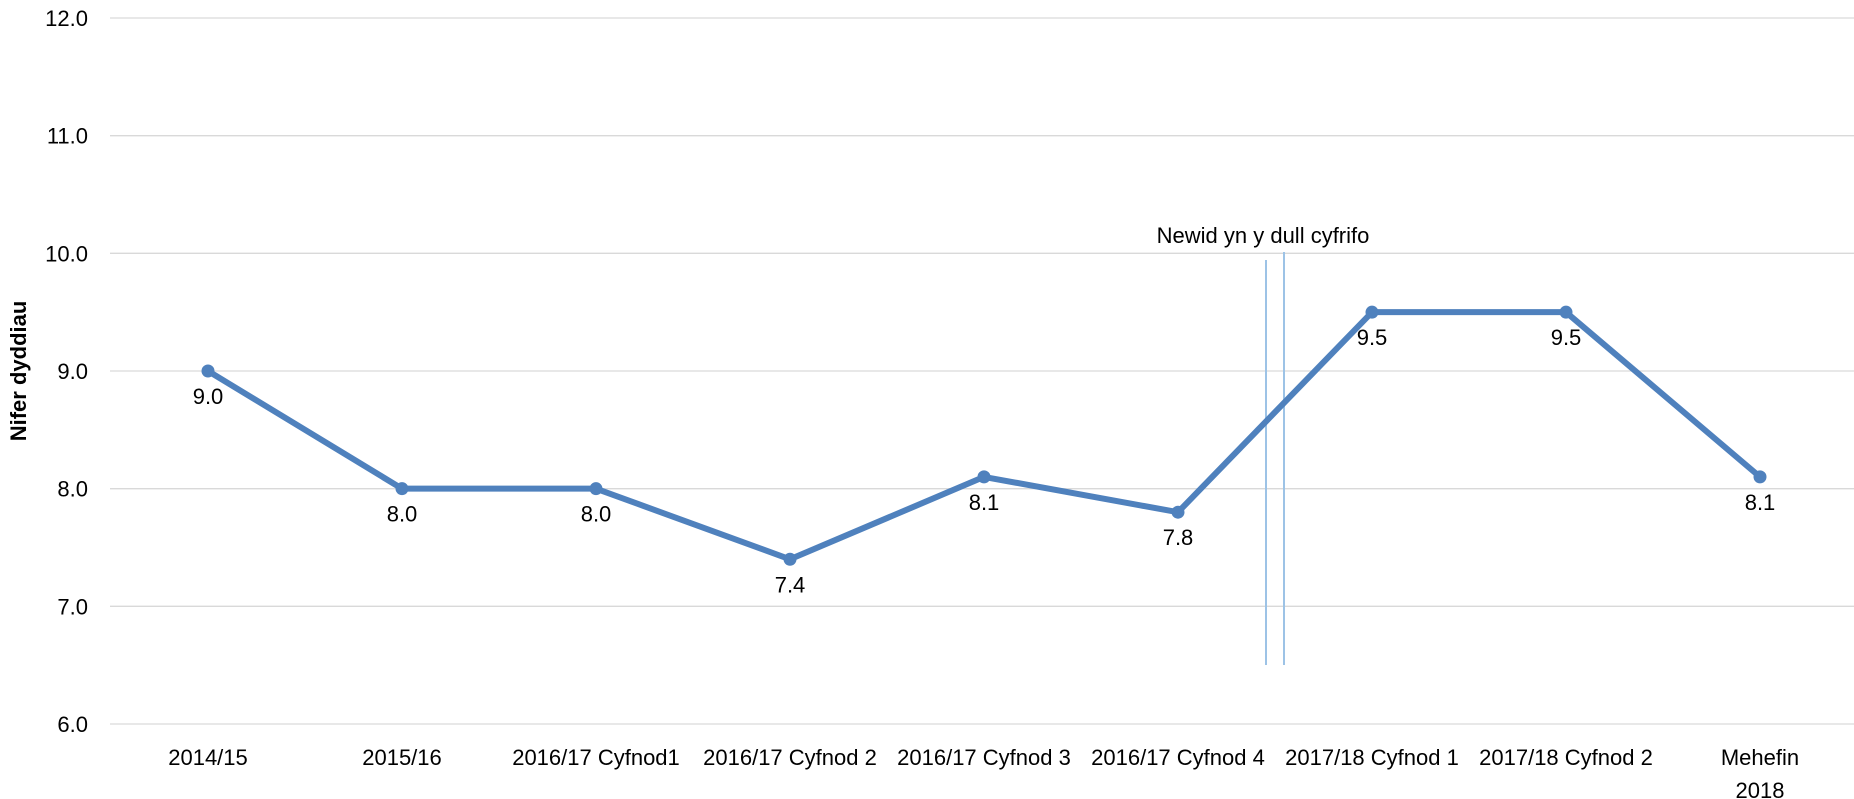 Image resolution: width=1854 pixels, height=799 pixels. I want to click on data-label: 7.8, so click(1178, 537).